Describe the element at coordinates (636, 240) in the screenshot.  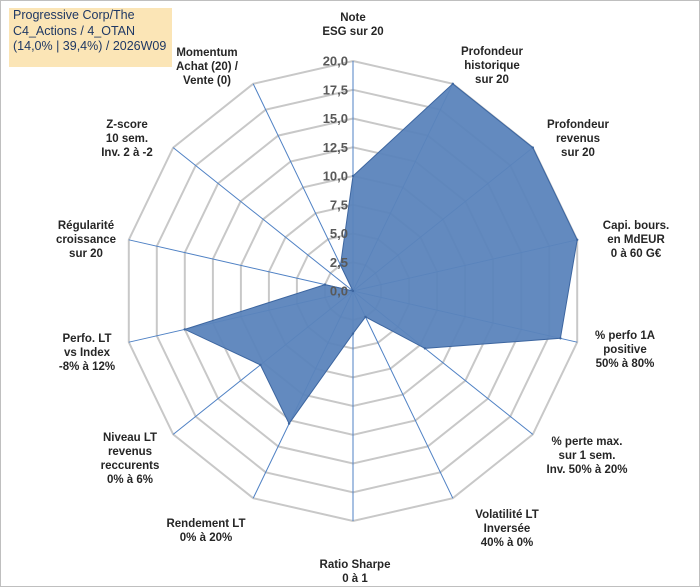
I see `axis-label: en MdEUR` at that location.